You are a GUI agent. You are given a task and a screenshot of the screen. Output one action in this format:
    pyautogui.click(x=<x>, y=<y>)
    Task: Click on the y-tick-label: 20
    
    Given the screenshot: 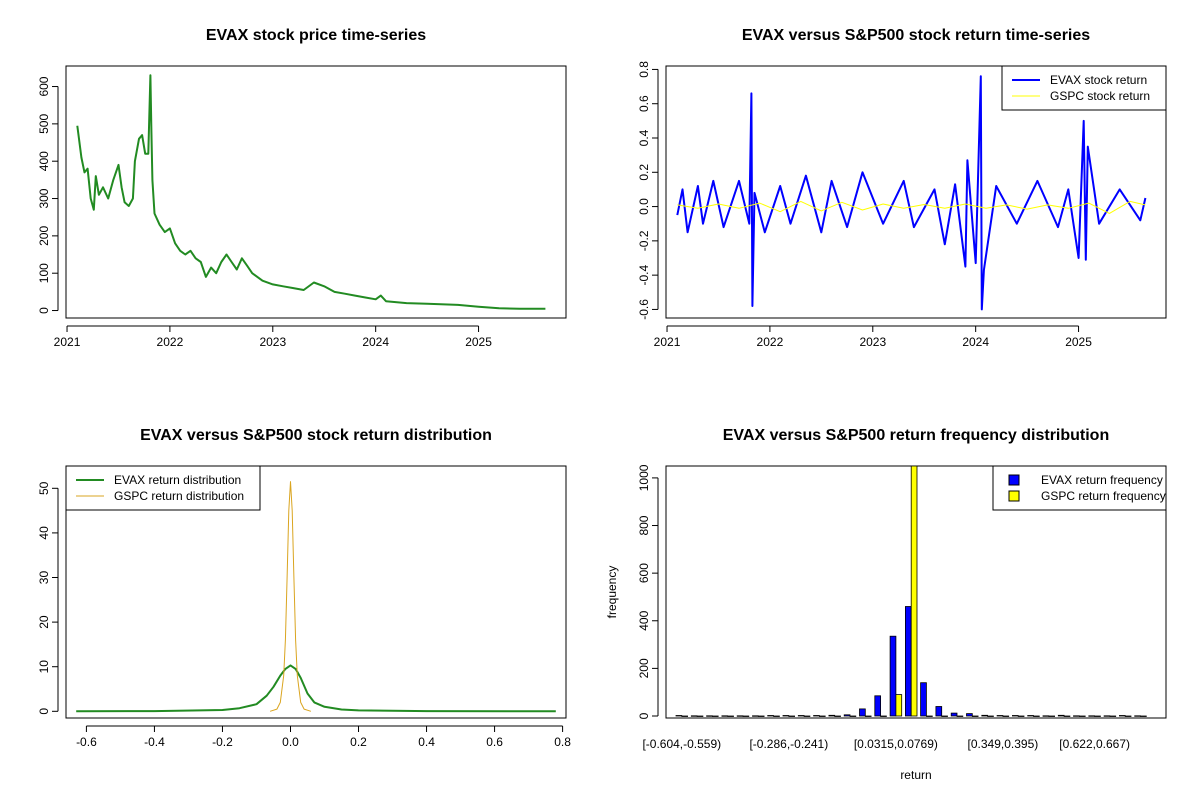 What is the action you would take?
    pyautogui.click(x=44, y=622)
    